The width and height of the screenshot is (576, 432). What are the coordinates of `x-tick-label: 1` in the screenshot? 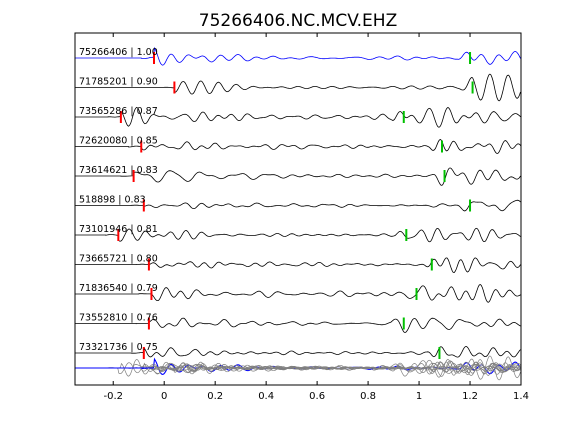 It's located at (419, 396).